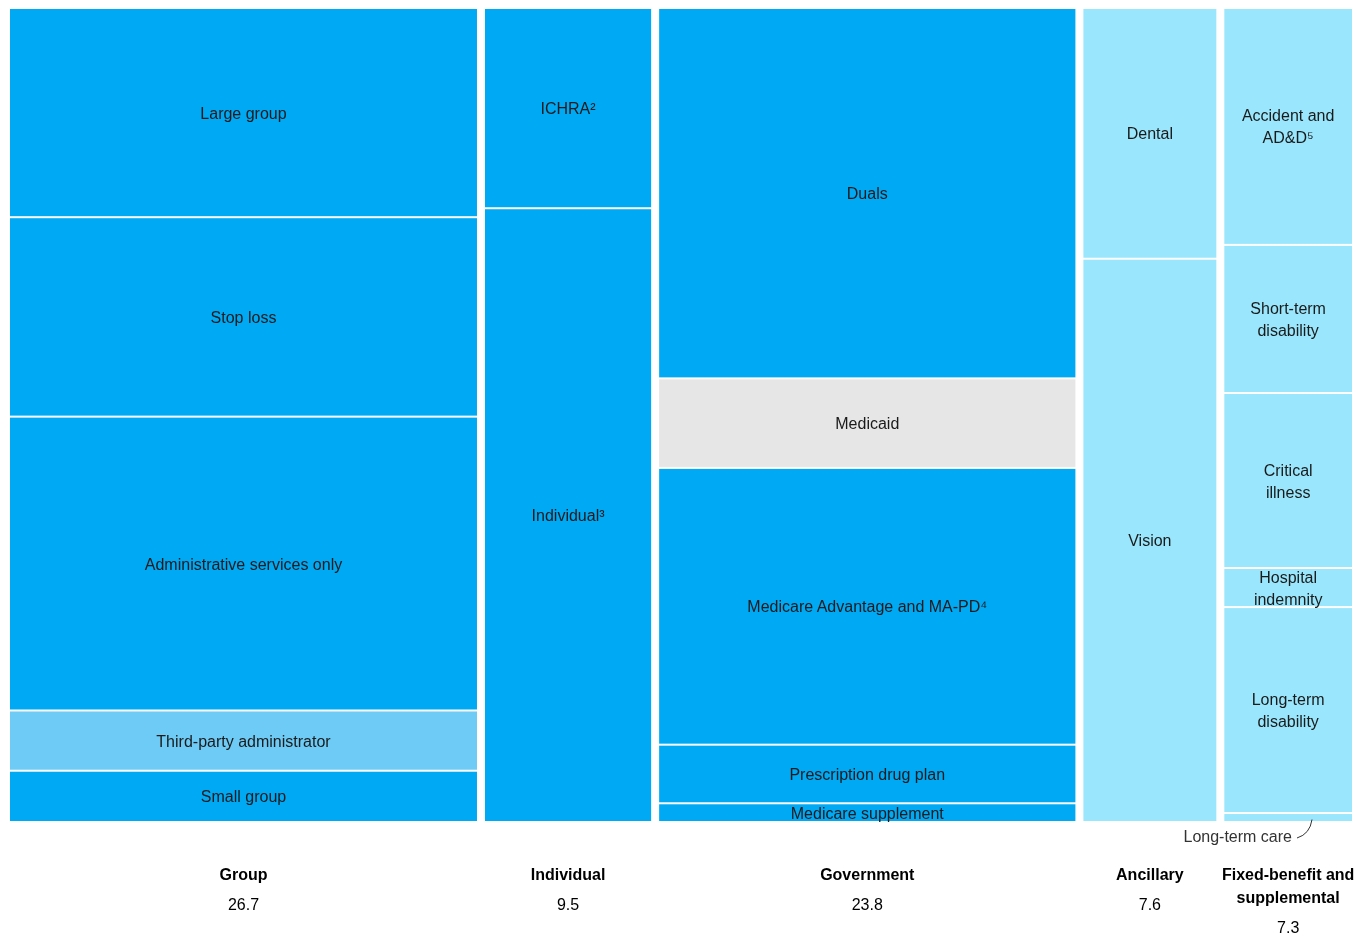 This screenshot has height=936, width=1358. What do you see at coordinates (244, 741) in the screenshot?
I see `series-label: Third-party administrator` at bounding box center [244, 741].